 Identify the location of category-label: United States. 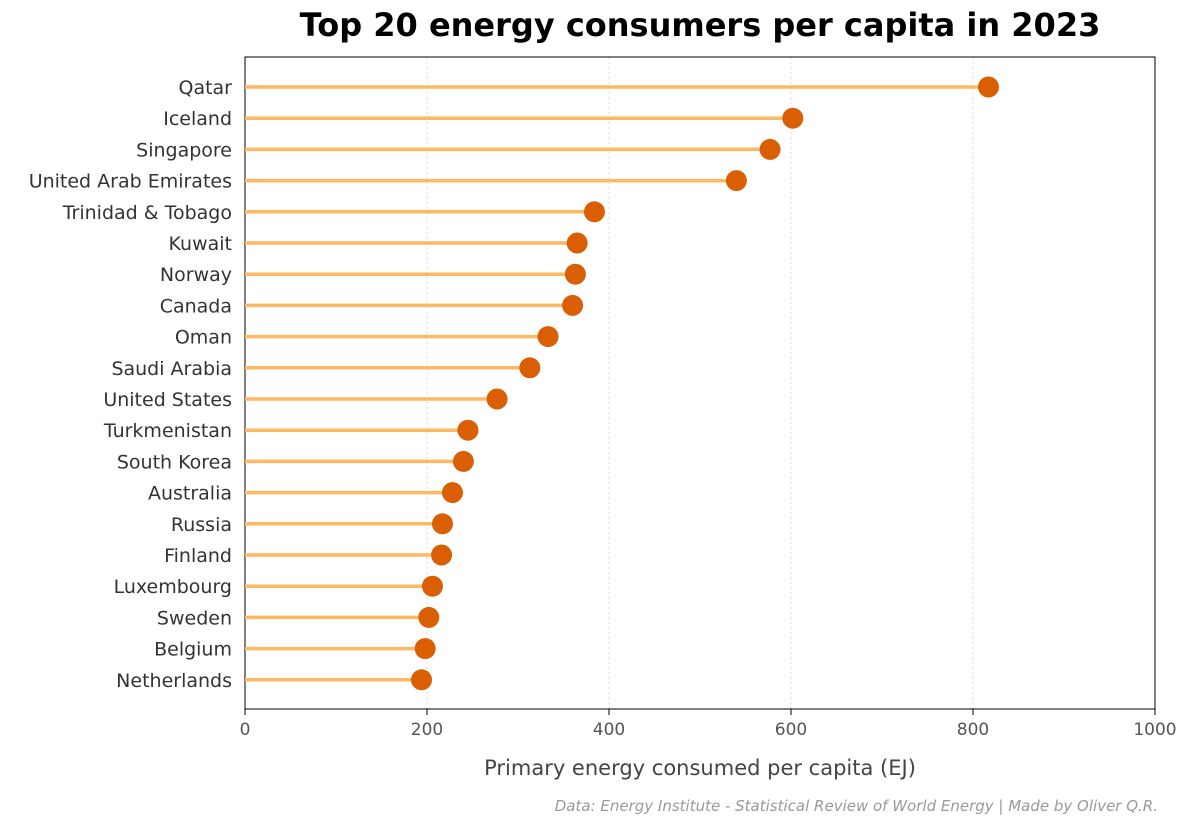
(167, 400).